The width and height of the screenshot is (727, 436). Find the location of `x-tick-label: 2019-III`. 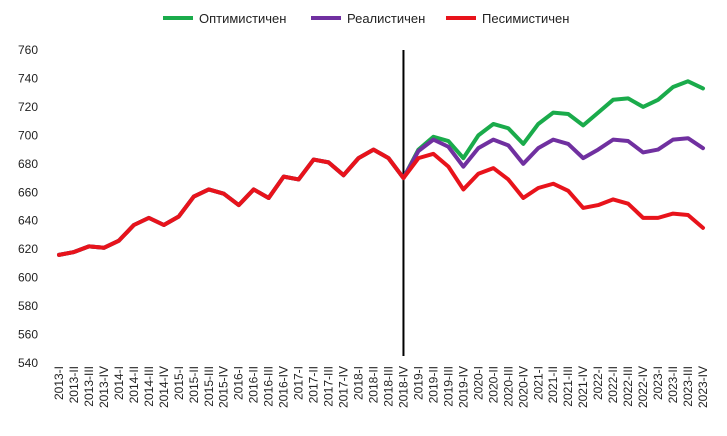

x-tick-label: 2019-III is located at coordinates (448, 386).